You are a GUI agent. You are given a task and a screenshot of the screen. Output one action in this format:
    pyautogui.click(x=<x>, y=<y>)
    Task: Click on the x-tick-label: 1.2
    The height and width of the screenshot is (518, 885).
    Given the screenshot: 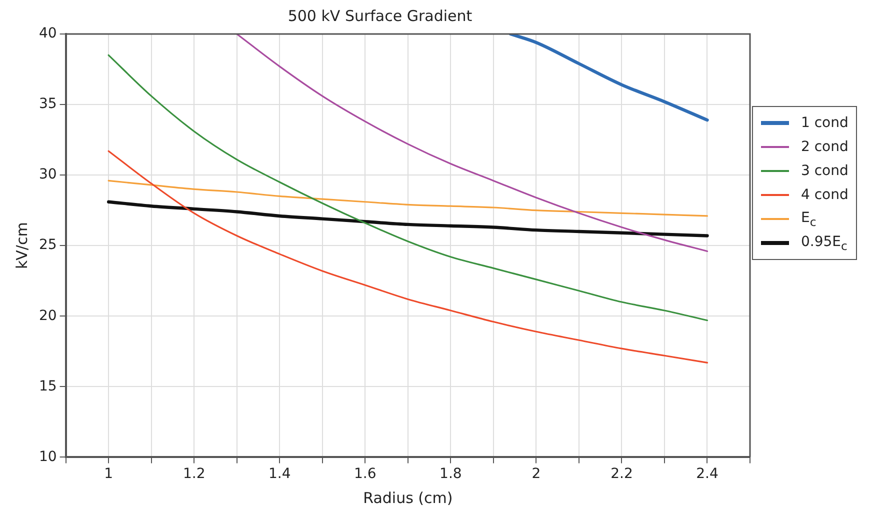 What is the action you would take?
    pyautogui.click(x=194, y=474)
    